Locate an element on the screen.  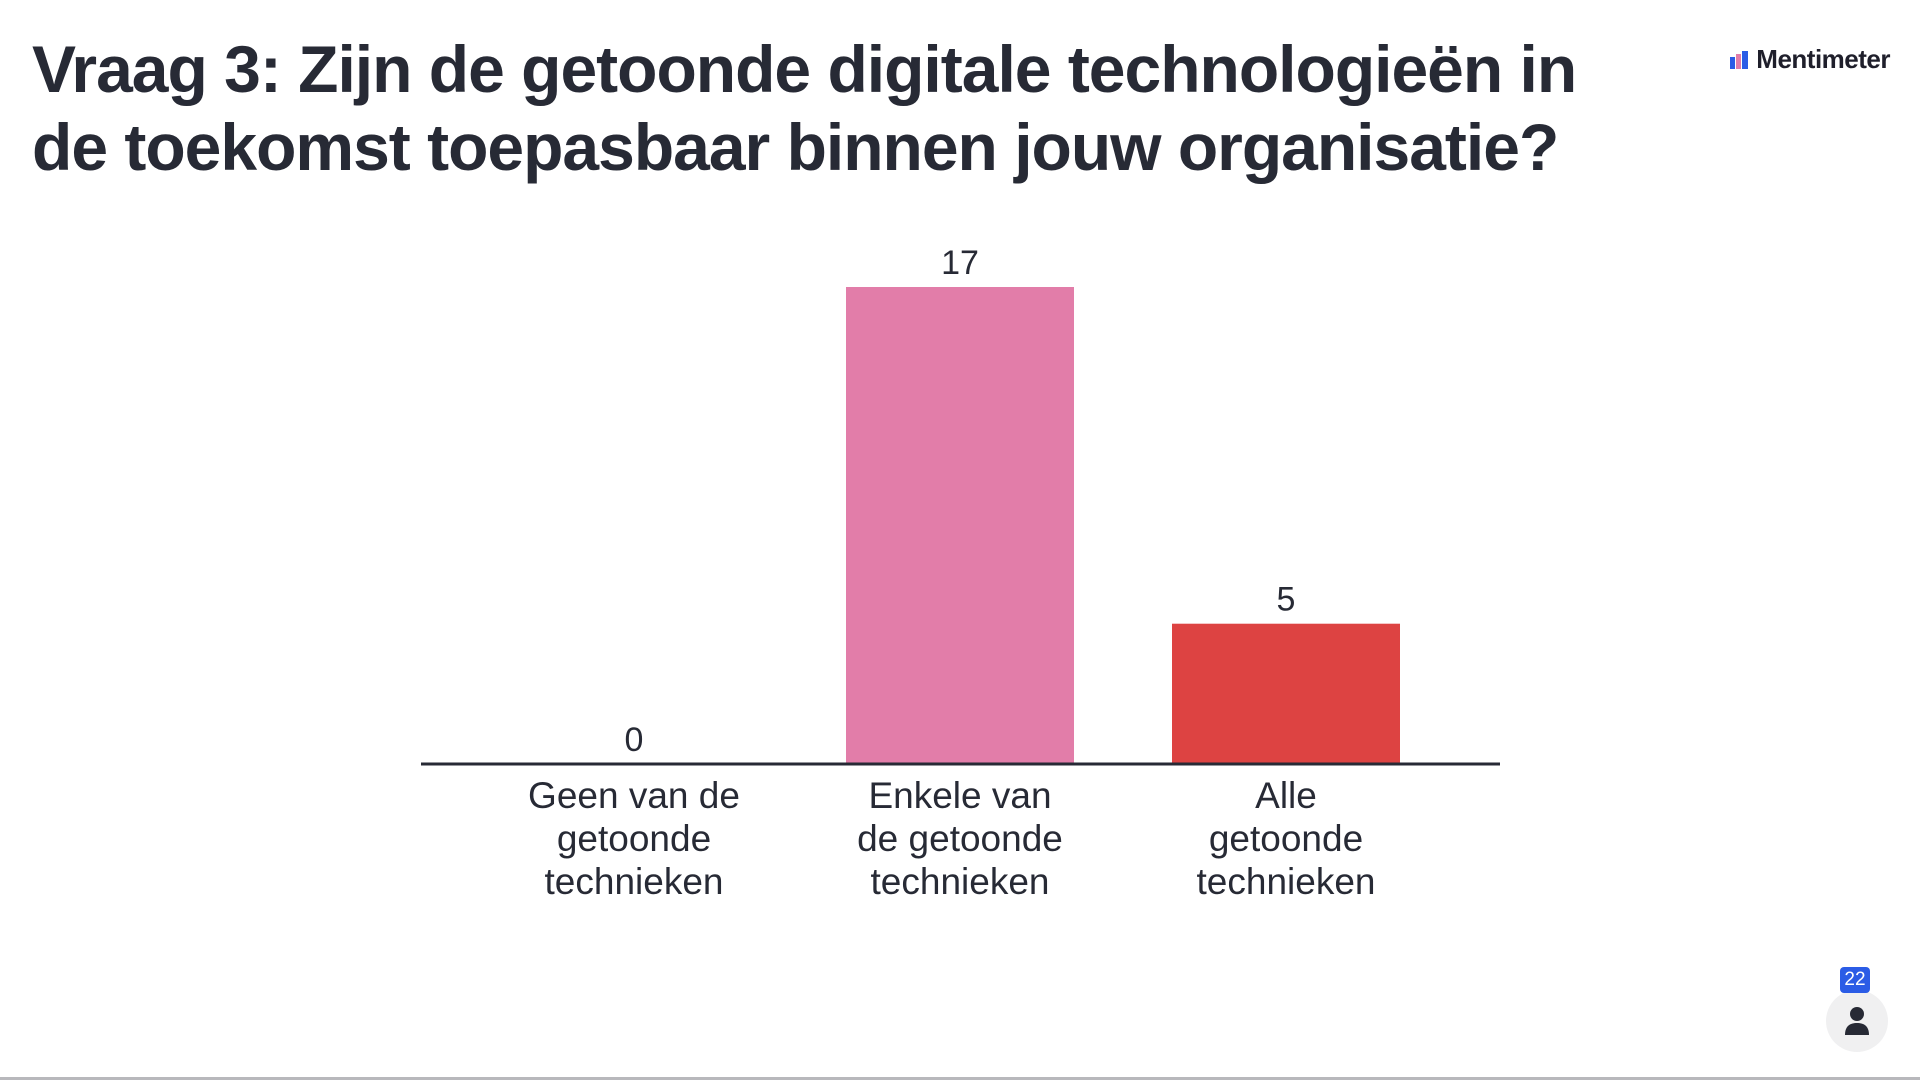
participants-button is located at coordinates (1857, 1021).